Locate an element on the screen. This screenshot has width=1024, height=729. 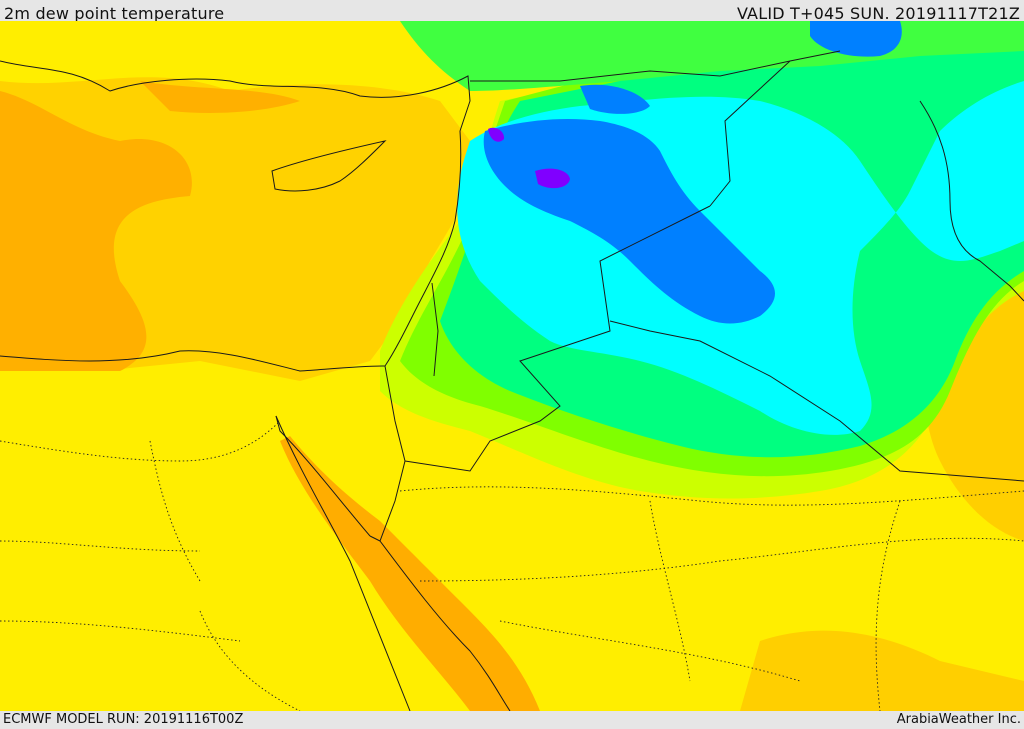
field-blue-north is located at coordinates (856, 39).